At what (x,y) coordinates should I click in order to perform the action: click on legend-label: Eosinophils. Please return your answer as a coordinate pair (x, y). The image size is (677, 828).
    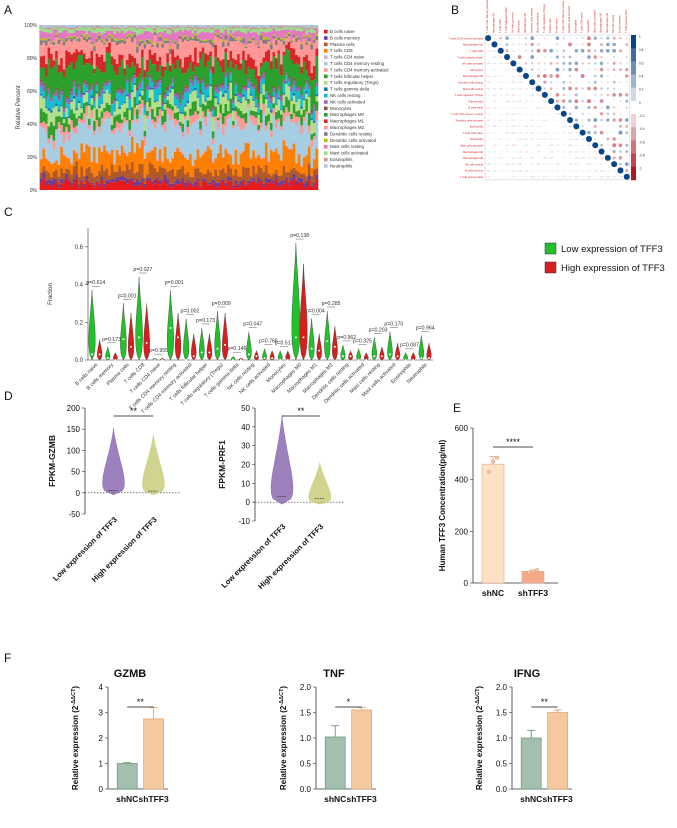
    Looking at the image, I should click on (341, 159).